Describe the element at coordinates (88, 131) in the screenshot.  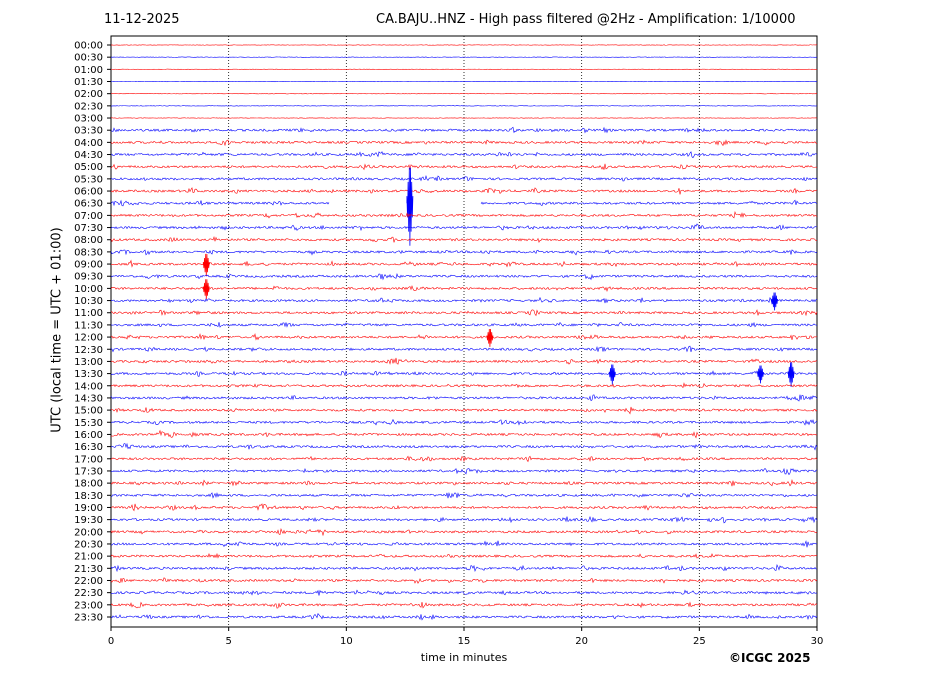
I see `y-tick-label: 03:30` at that location.